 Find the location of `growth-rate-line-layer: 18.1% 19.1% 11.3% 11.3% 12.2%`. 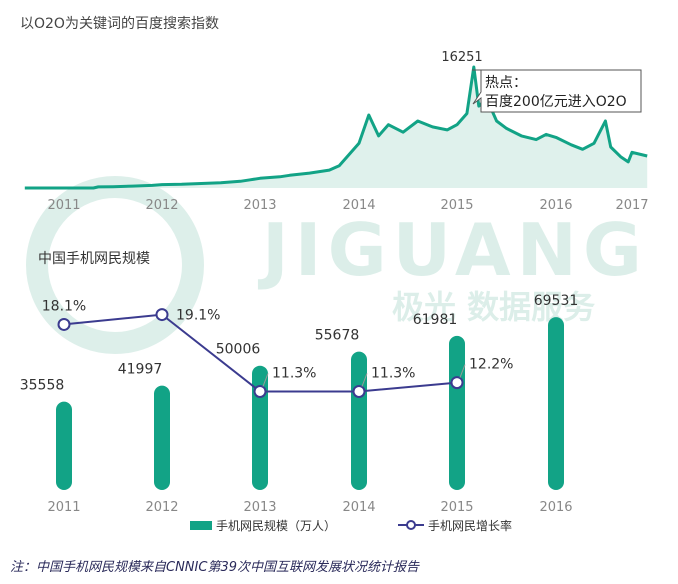

growth-rate-line-layer: 18.1% 19.1% 11.3% 11.3% 12.2% is located at coordinates (277, 348).